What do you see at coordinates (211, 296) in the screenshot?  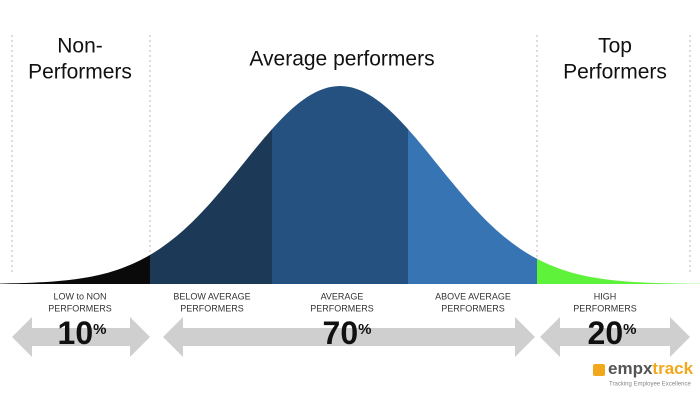 I see `segment-label: BELOW AVERAGE` at bounding box center [211, 296].